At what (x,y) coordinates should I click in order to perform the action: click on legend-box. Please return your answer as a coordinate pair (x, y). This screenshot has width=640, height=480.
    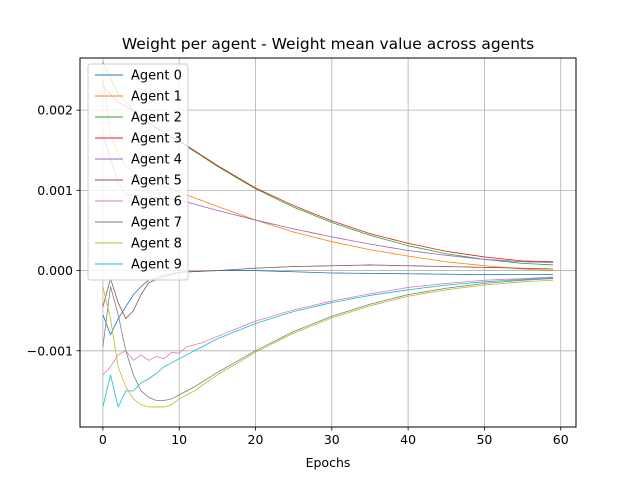
    Looking at the image, I should click on (138, 172).